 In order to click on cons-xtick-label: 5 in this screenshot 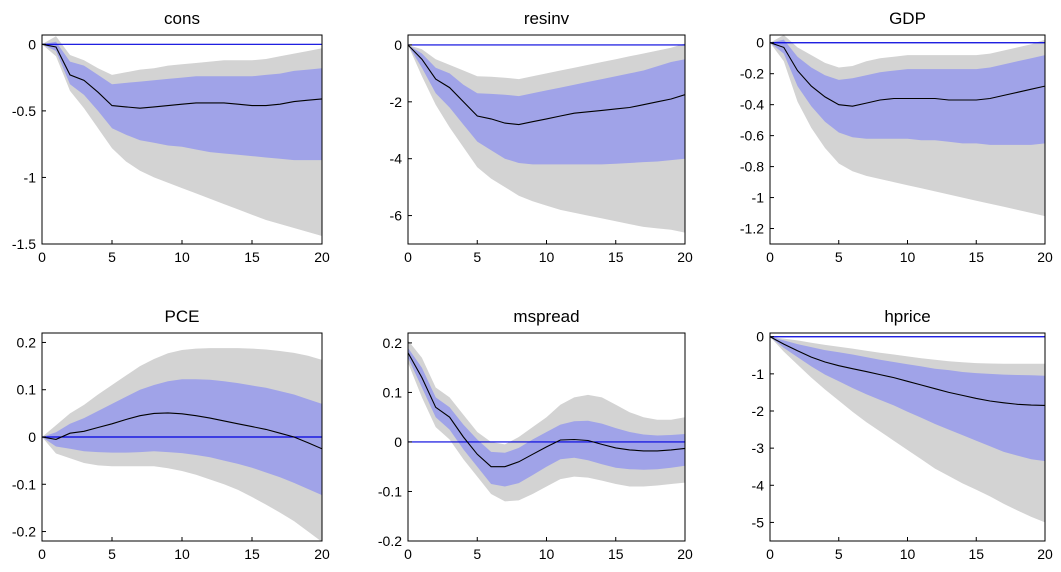, I will do `click(112, 257)`.